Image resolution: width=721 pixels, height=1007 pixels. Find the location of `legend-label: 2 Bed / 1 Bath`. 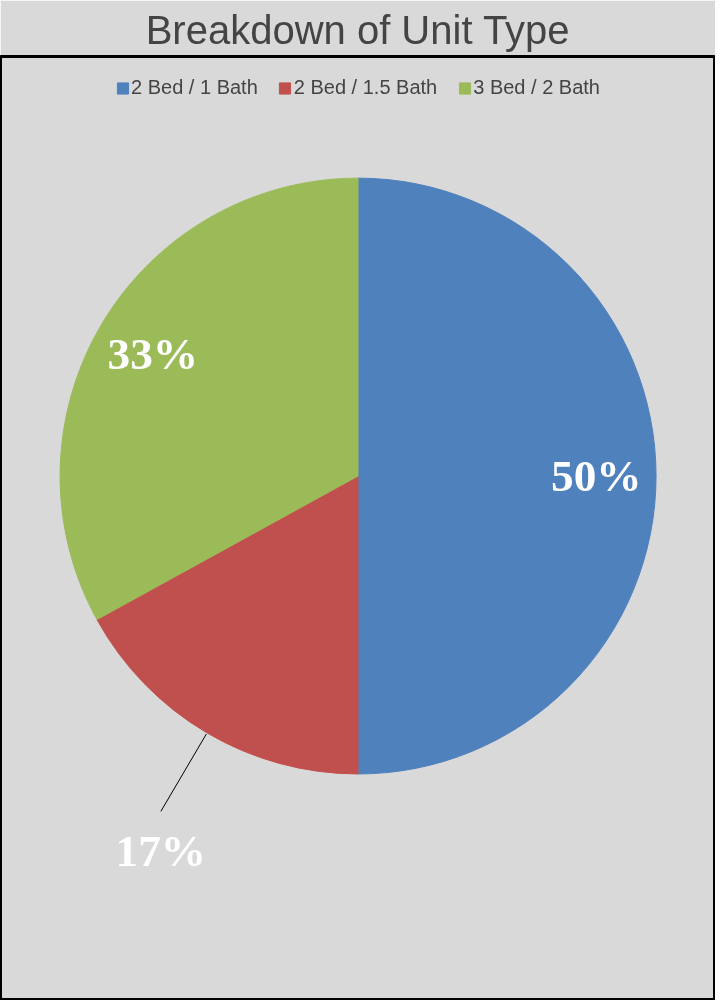

legend-label: 2 Bed / 1 Bath is located at coordinates (194, 87).